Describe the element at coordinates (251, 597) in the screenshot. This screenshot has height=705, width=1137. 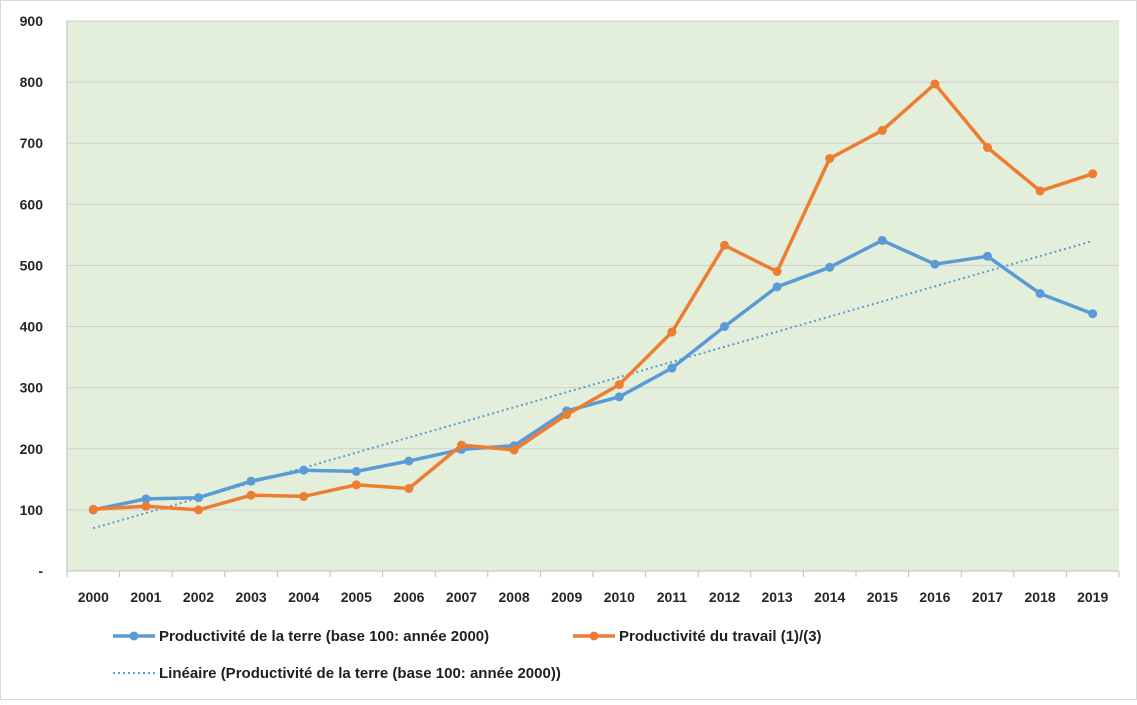
I see `x-tick-label: 2003` at that location.